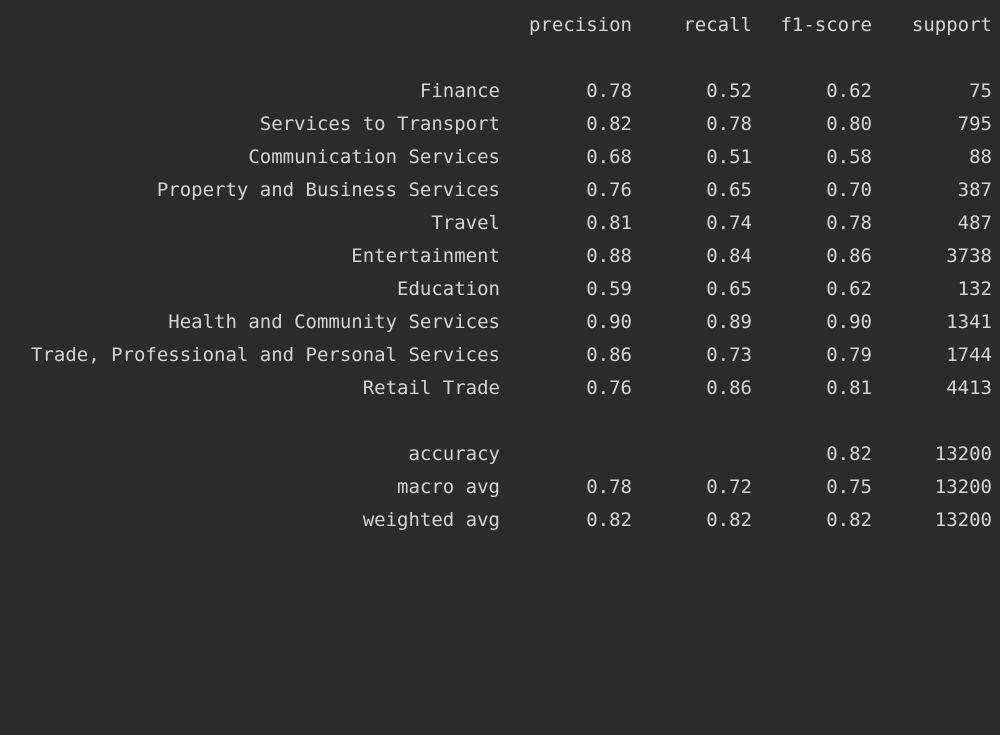 This screenshot has height=735, width=1000. I want to click on support-value: 1744, so click(969, 355).